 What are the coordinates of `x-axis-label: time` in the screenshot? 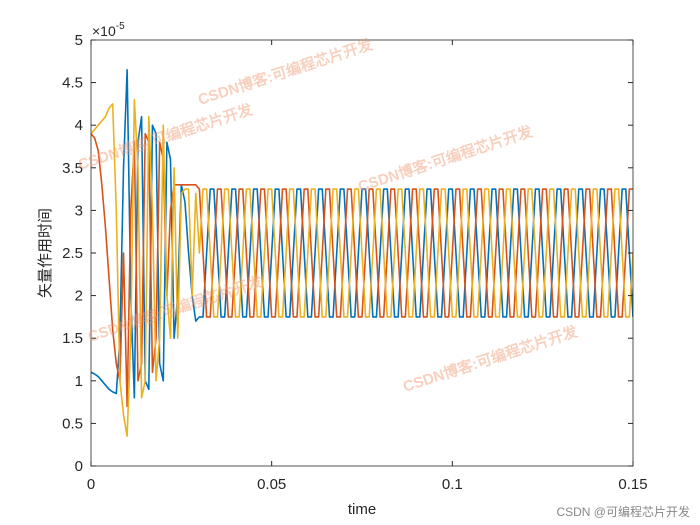 It's located at (362, 509).